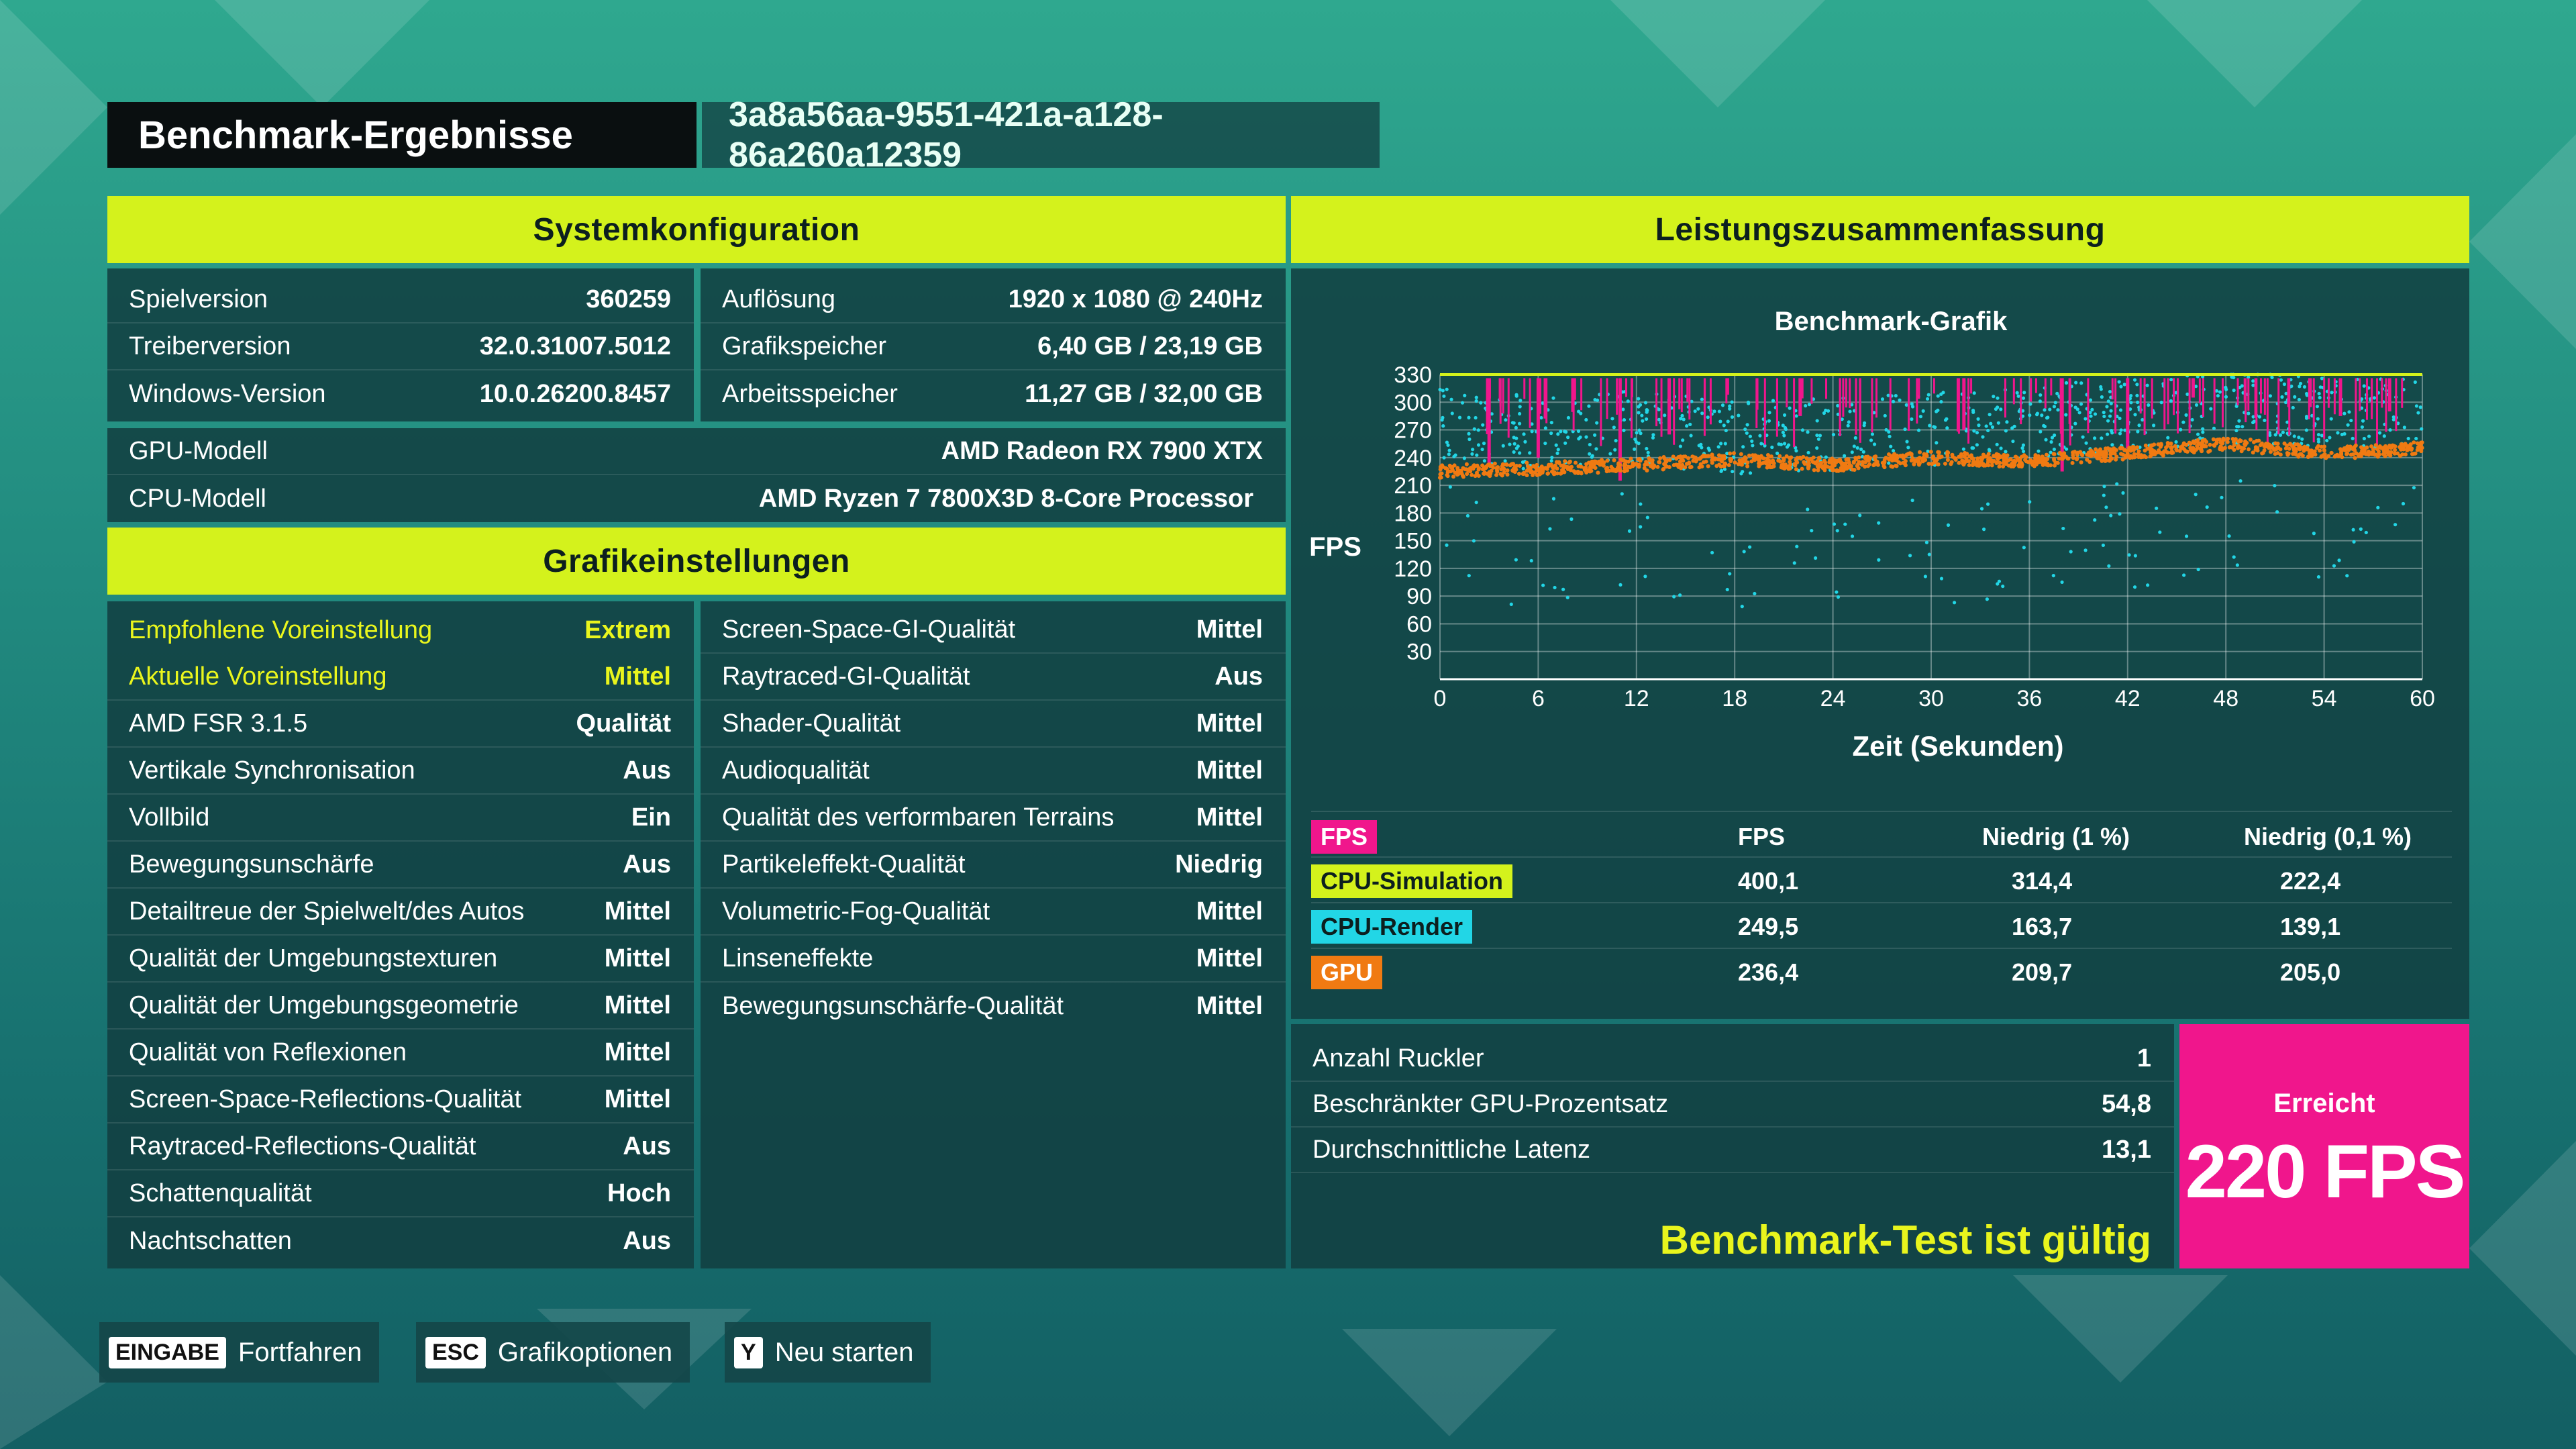 The image size is (2576, 1449). Describe the element at coordinates (1880, 229) in the screenshot. I see `performance-heading: Leistungszusammenfassung` at that location.